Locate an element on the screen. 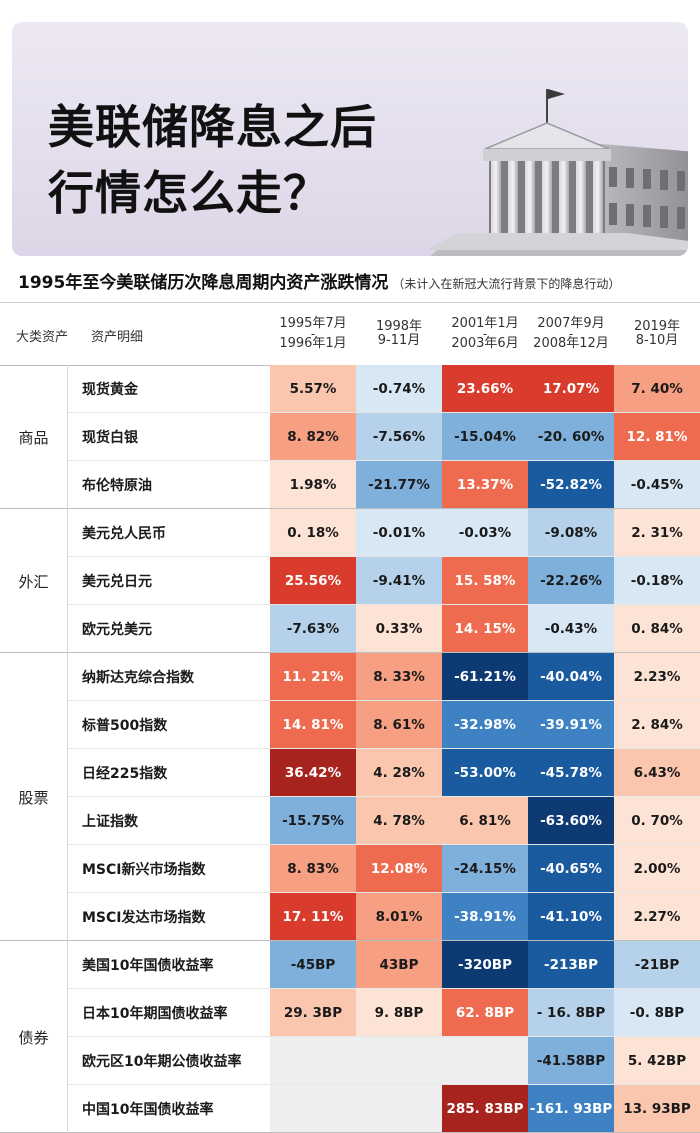 The width and height of the screenshot is (700, 1133). heatmap-cell: 7. 40% is located at coordinates (657, 388).